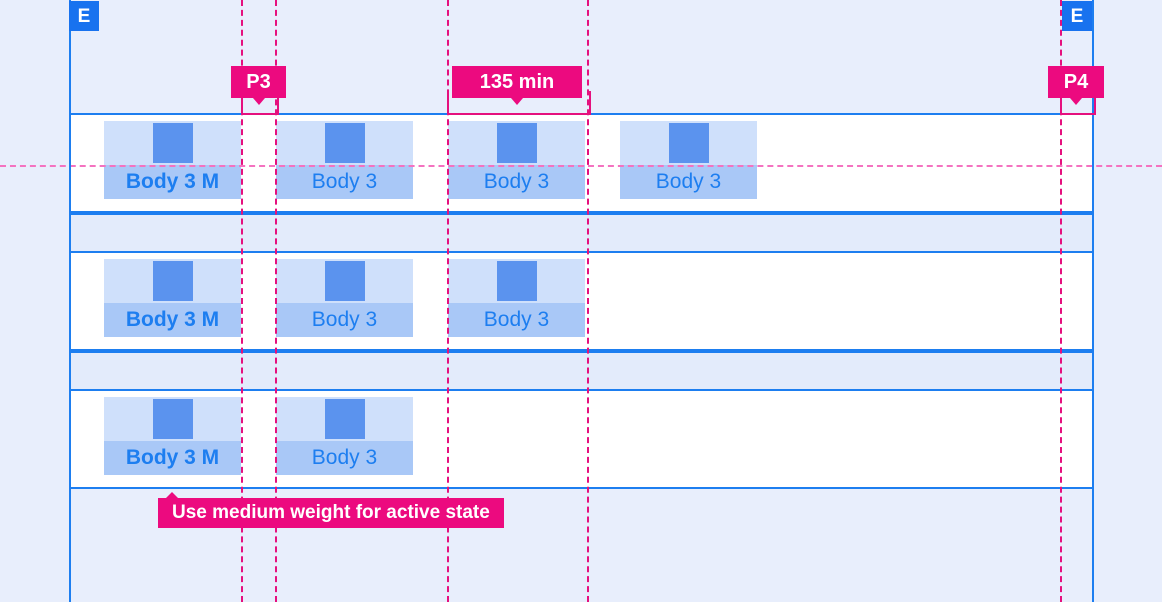 Image resolution: width=1162 pixels, height=602 pixels. I want to click on guide-line-min-start, so click(448, 301).